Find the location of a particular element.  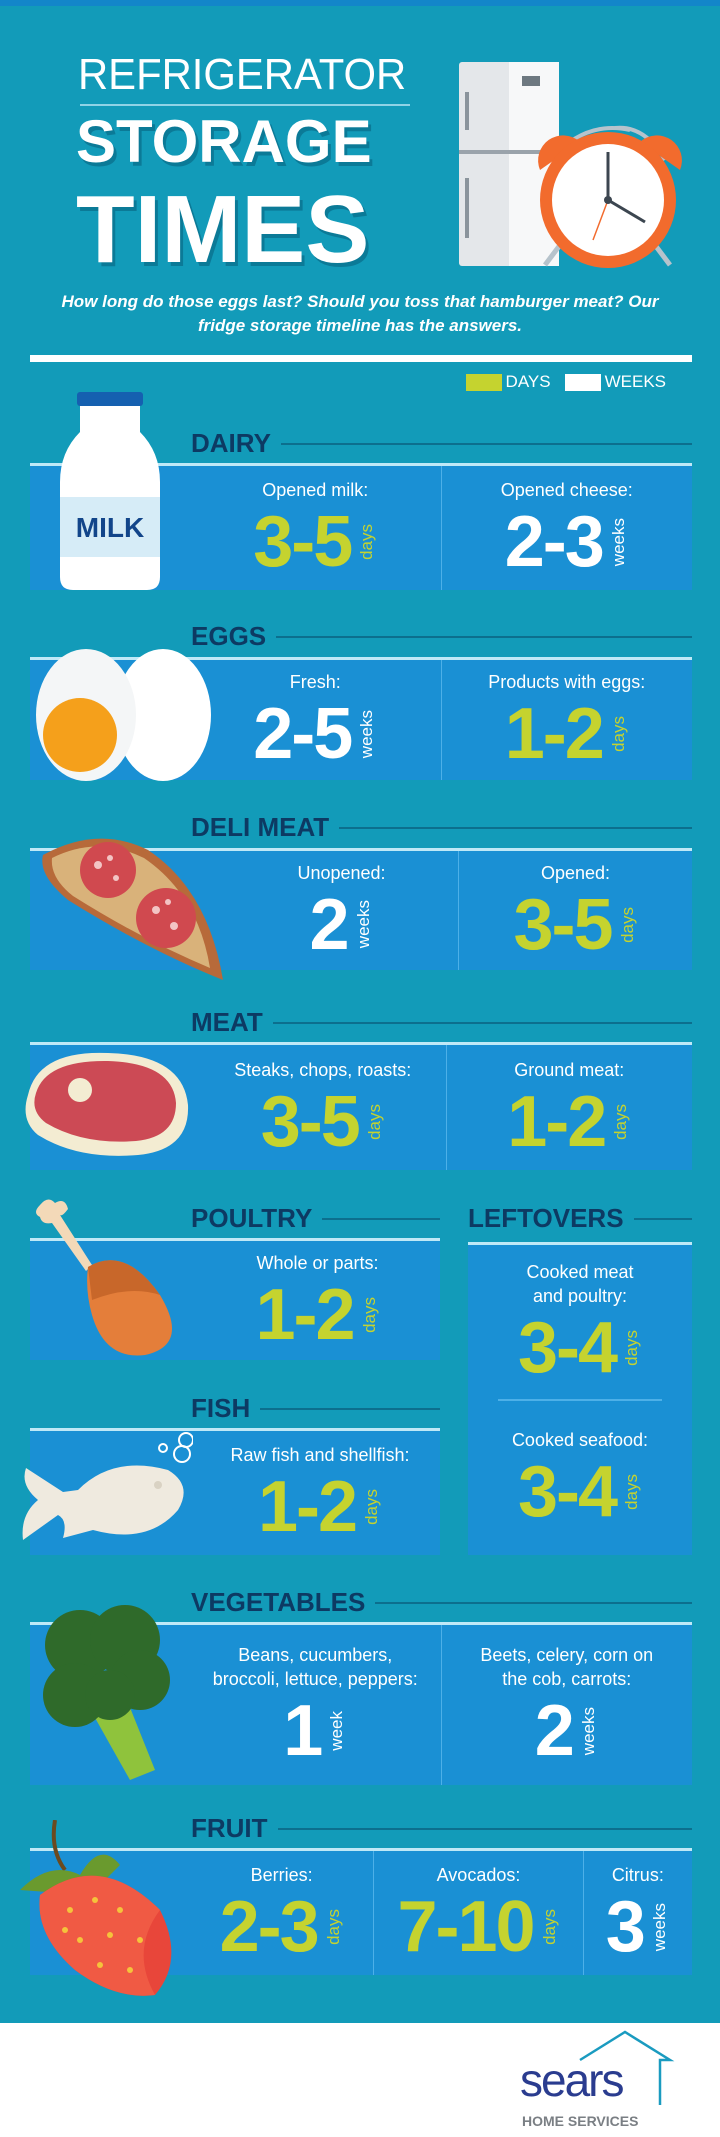

item-label: Products with eggs: is located at coordinates (567, 682).